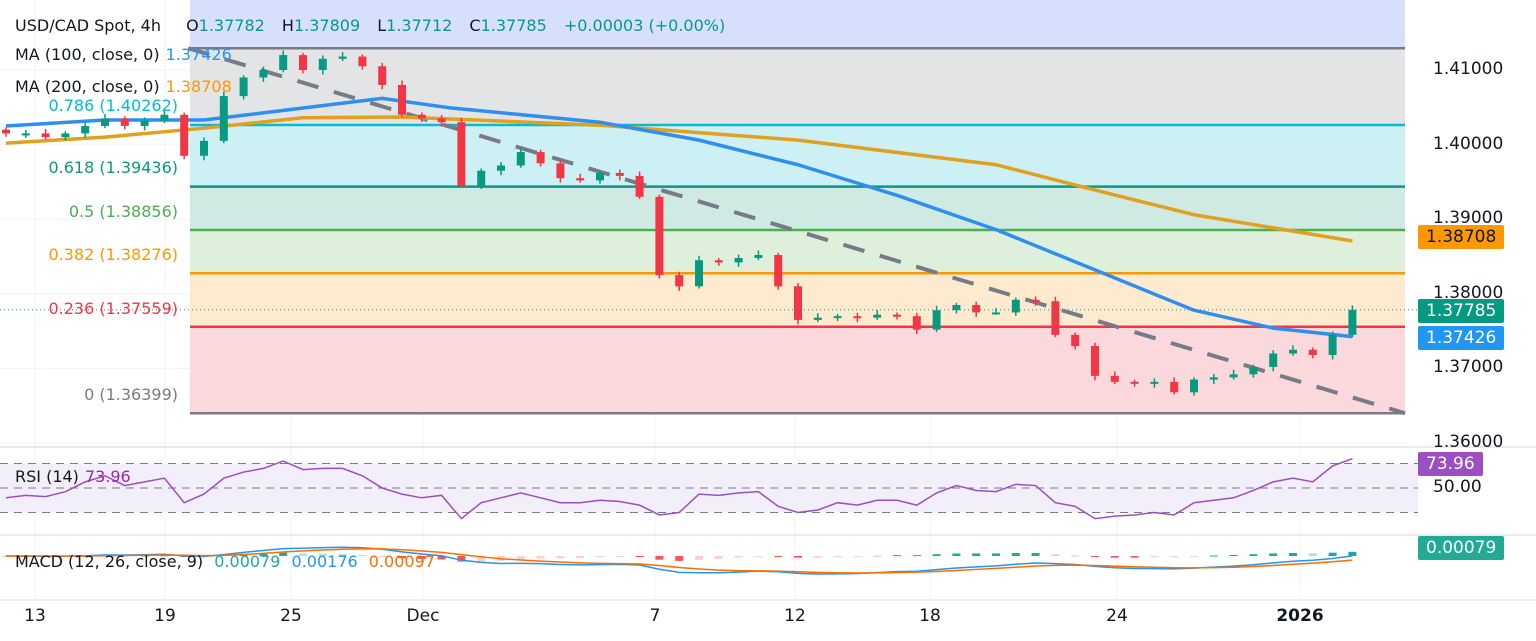 The height and width of the screenshot is (641, 1536). I want to click on symbol-title: USD/CAD Spot, 4h, so click(88, 25).